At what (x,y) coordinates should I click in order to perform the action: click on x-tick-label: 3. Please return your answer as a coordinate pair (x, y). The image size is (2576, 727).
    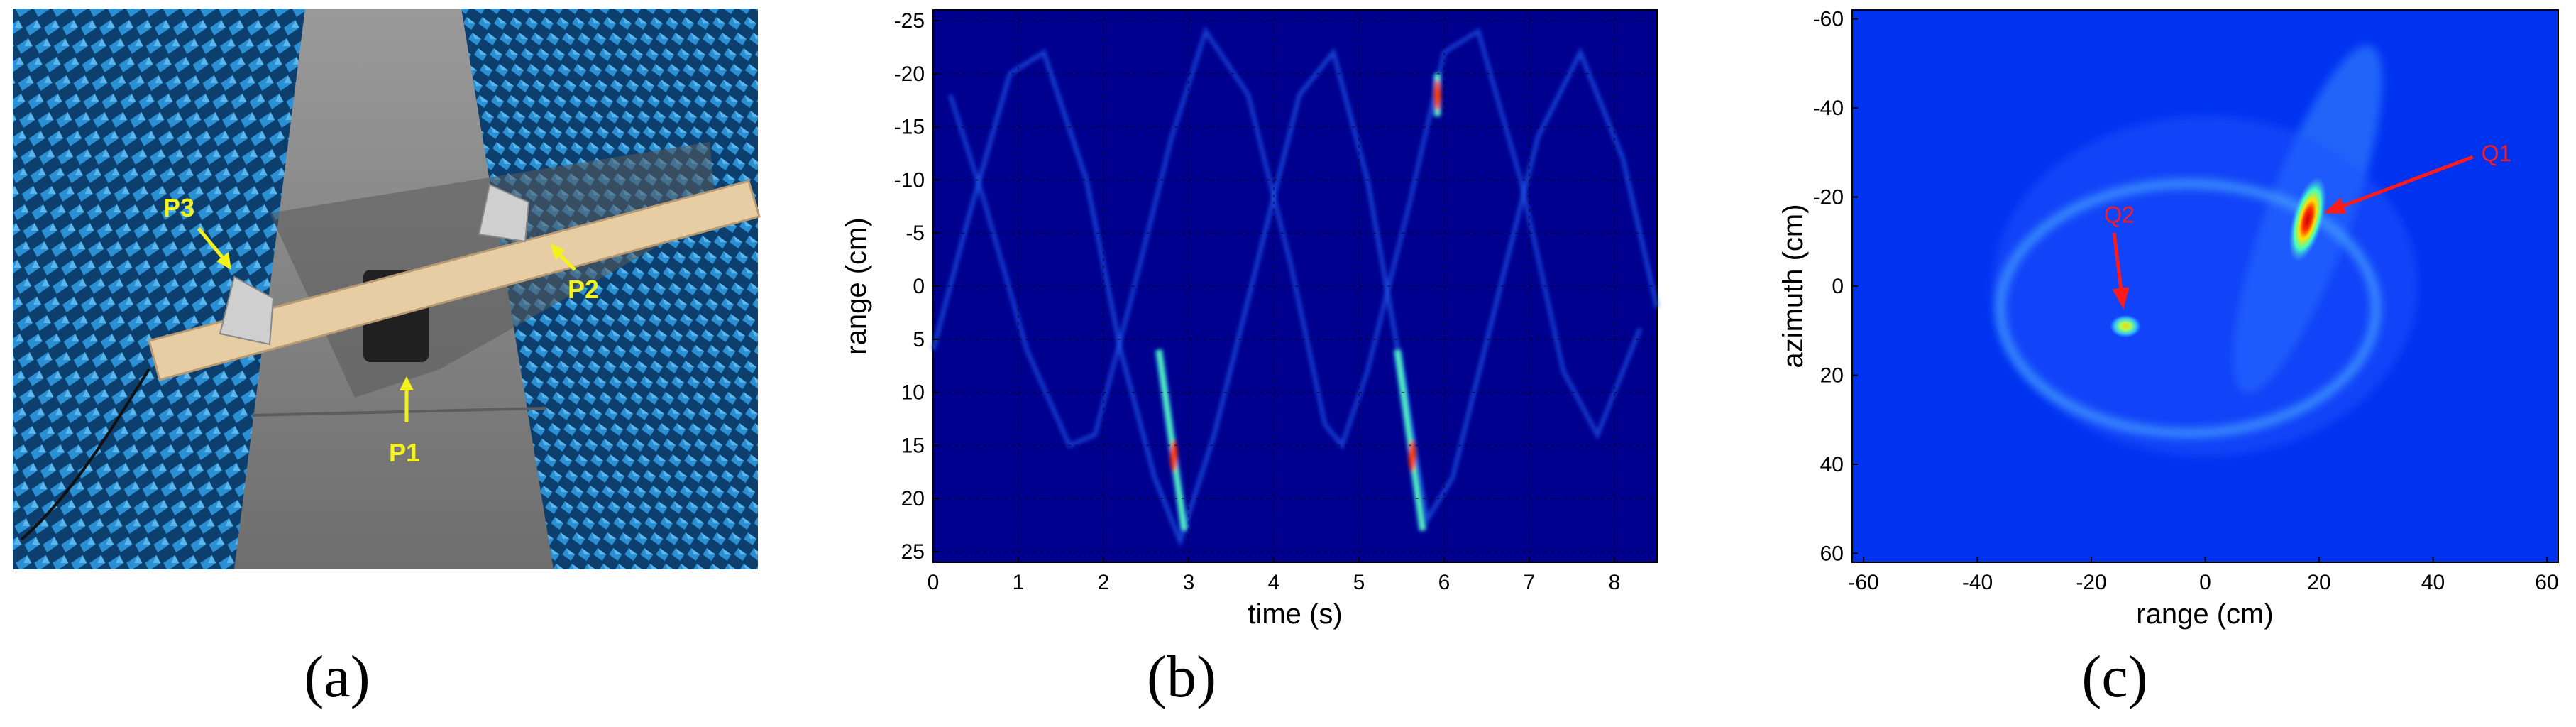
    Looking at the image, I should click on (1189, 582).